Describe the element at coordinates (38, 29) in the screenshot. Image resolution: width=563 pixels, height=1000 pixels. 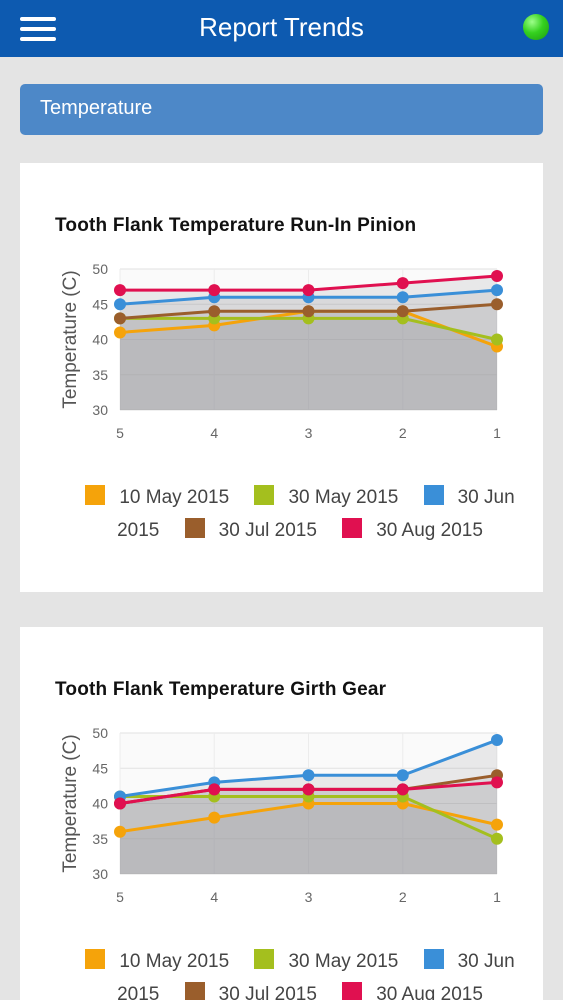
I see `hamburger-menu-icon` at that location.